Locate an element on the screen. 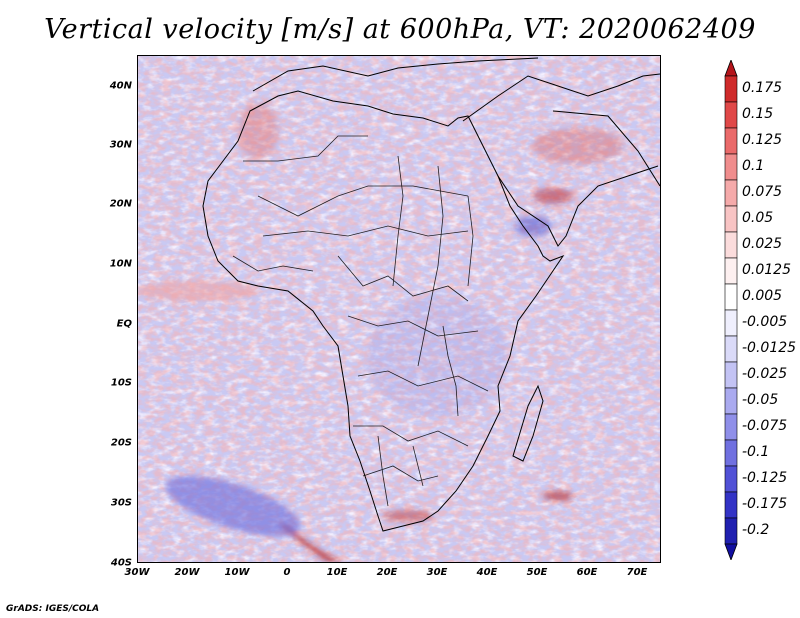 This screenshot has height=618, width=800. lat-tick-label: EQ is located at coordinates (124, 324).